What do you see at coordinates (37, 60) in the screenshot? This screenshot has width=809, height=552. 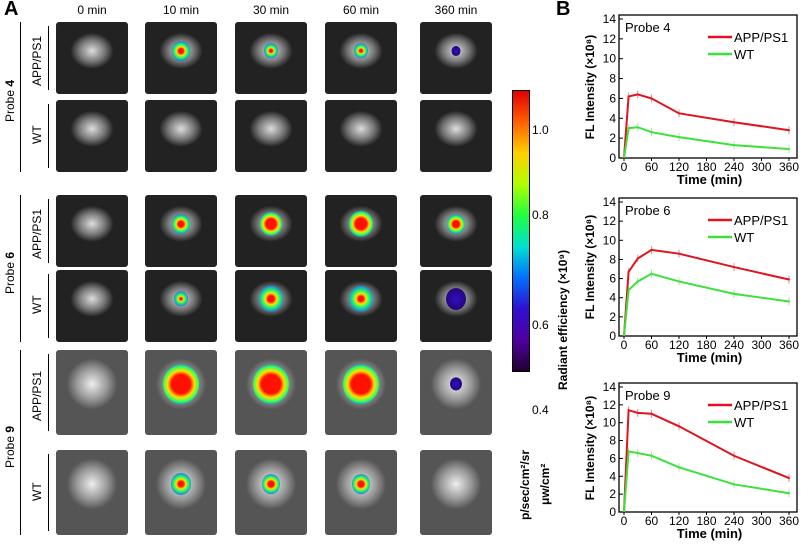 I see `row-label: APP/PS1` at bounding box center [37, 60].